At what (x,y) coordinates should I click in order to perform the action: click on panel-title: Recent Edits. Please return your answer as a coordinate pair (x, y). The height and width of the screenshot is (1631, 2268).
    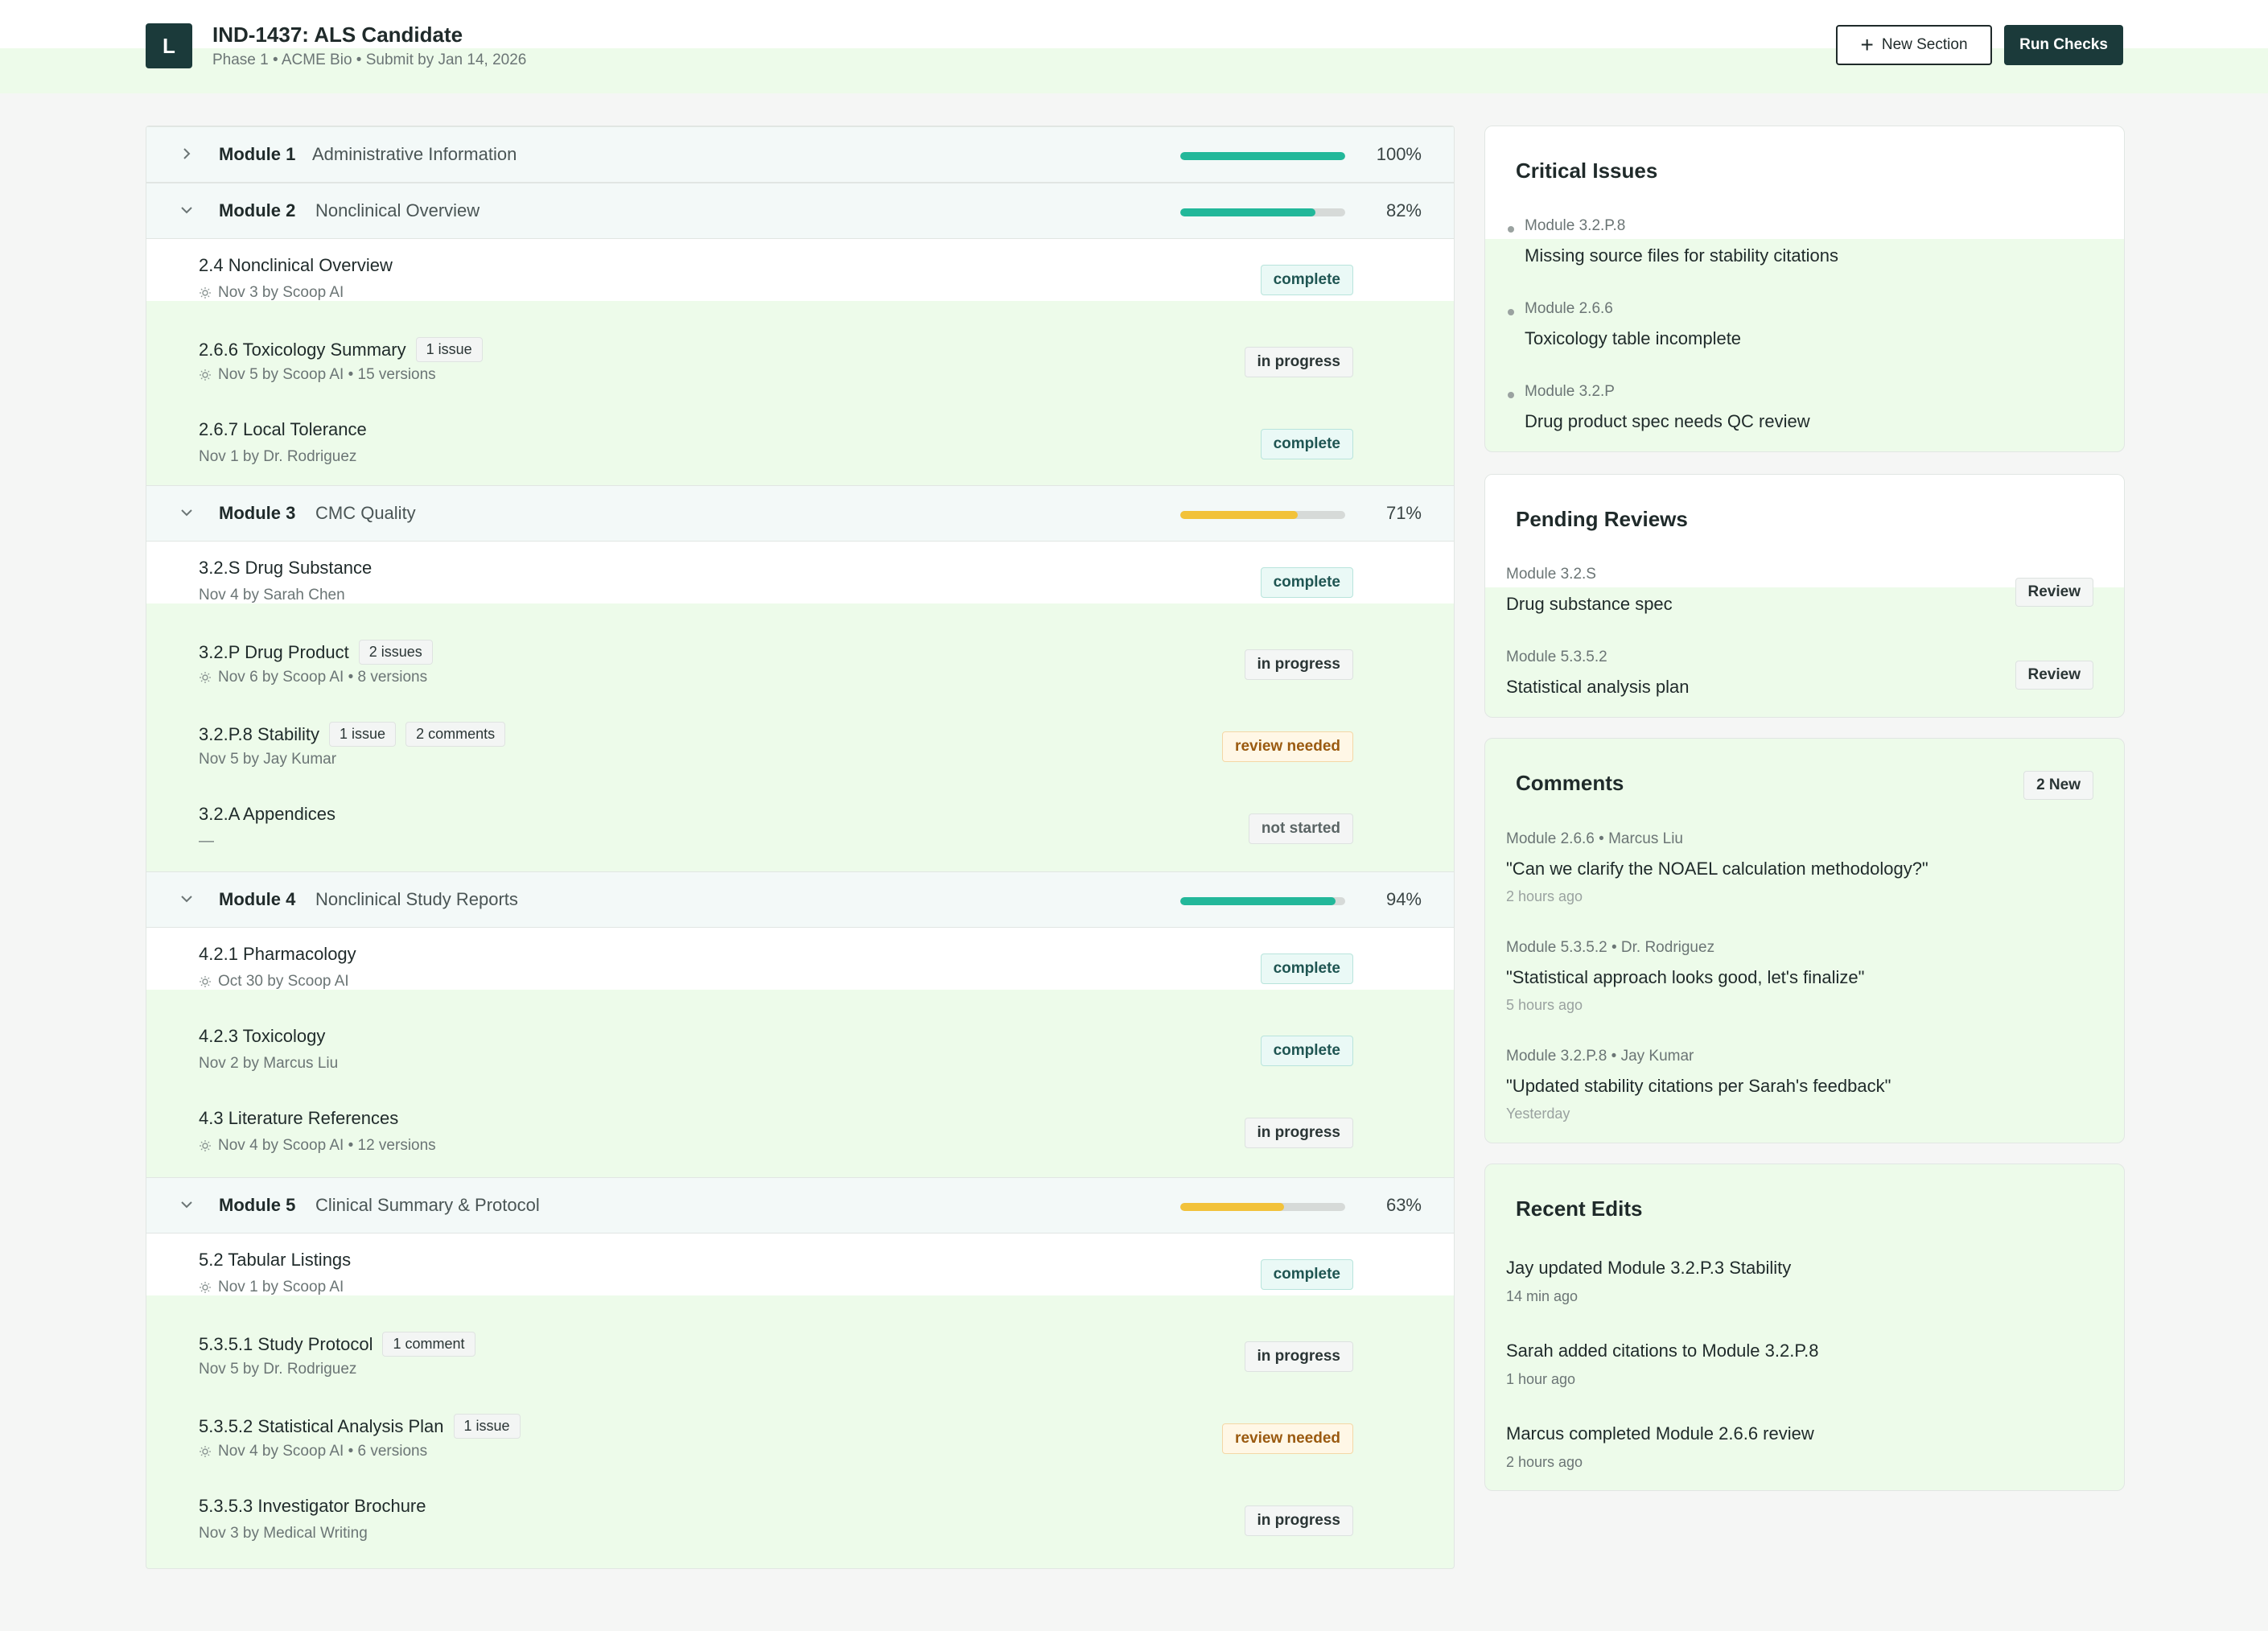
    Looking at the image, I should click on (1580, 1208).